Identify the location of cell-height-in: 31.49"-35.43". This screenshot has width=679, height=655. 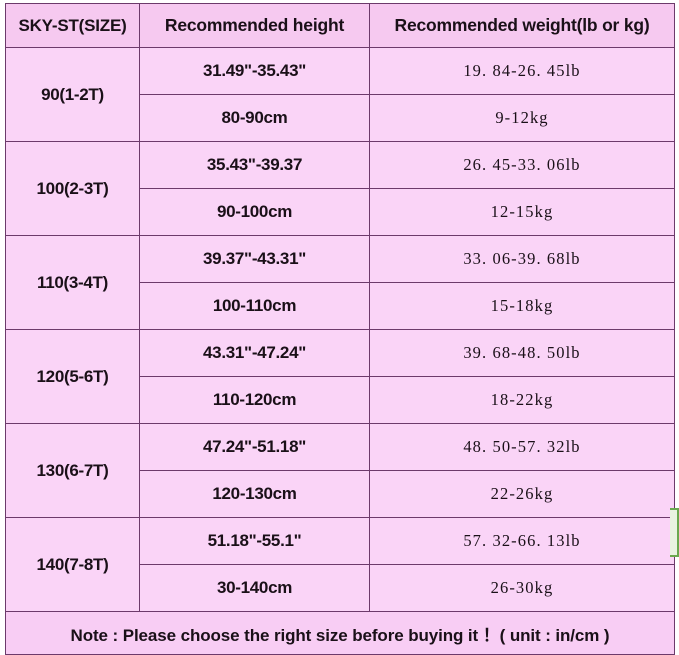
(254, 71).